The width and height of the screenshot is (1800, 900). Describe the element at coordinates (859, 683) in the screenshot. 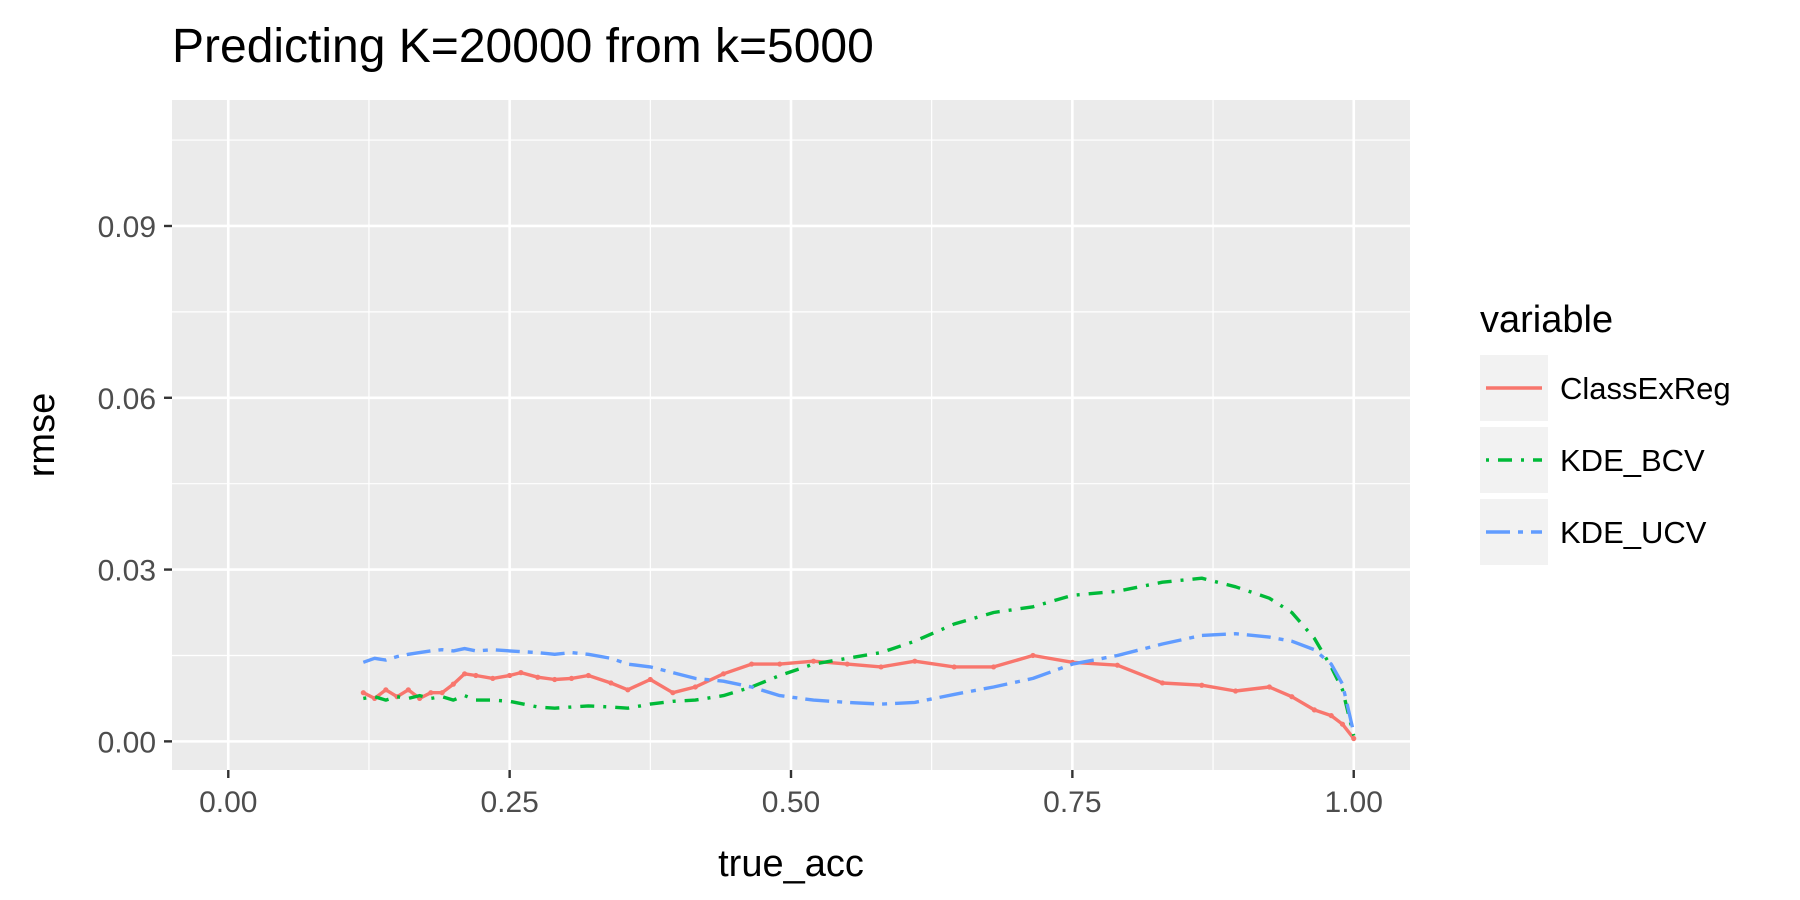

I see `series-line-KDE_UCV` at that location.